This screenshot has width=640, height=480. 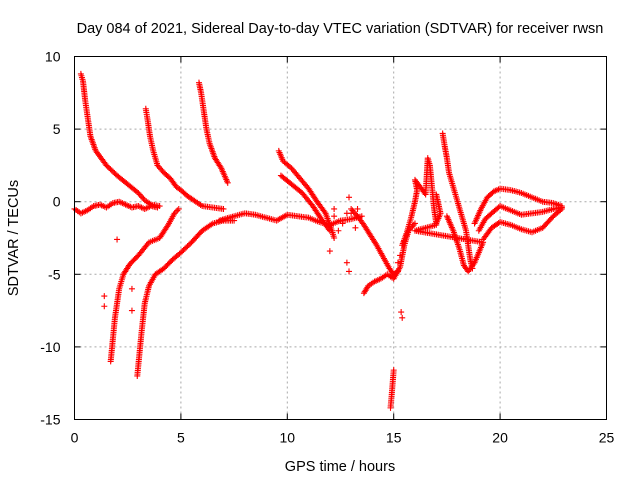 What do you see at coordinates (181, 438) in the screenshot?
I see `x-tick-label: 5` at bounding box center [181, 438].